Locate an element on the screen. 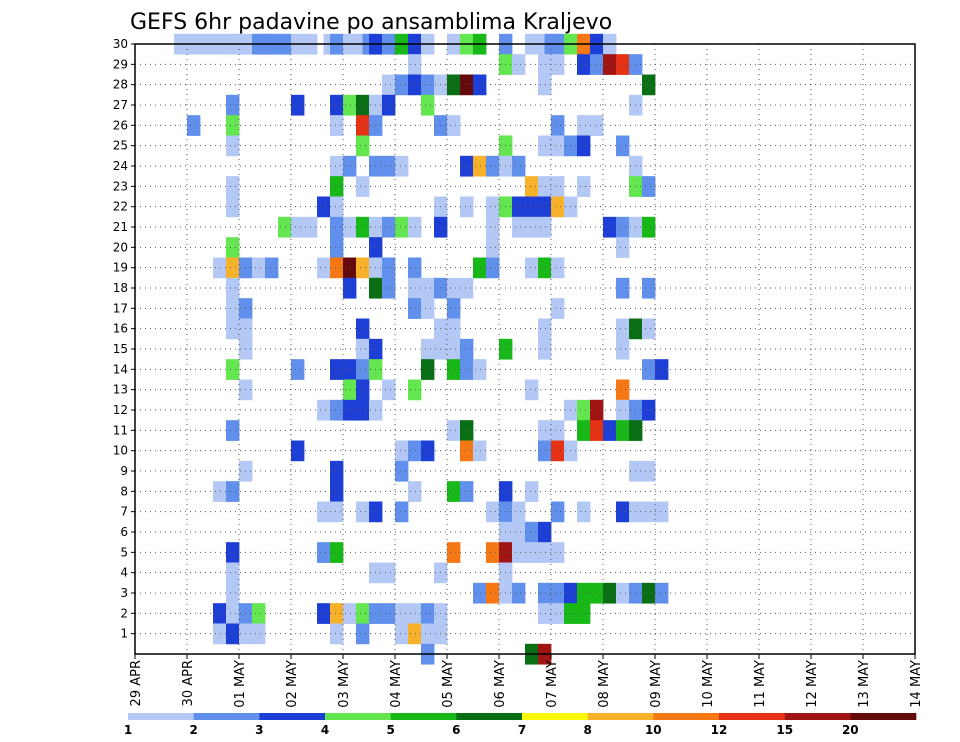  y-tick-label: 6 is located at coordinates (124, 532).